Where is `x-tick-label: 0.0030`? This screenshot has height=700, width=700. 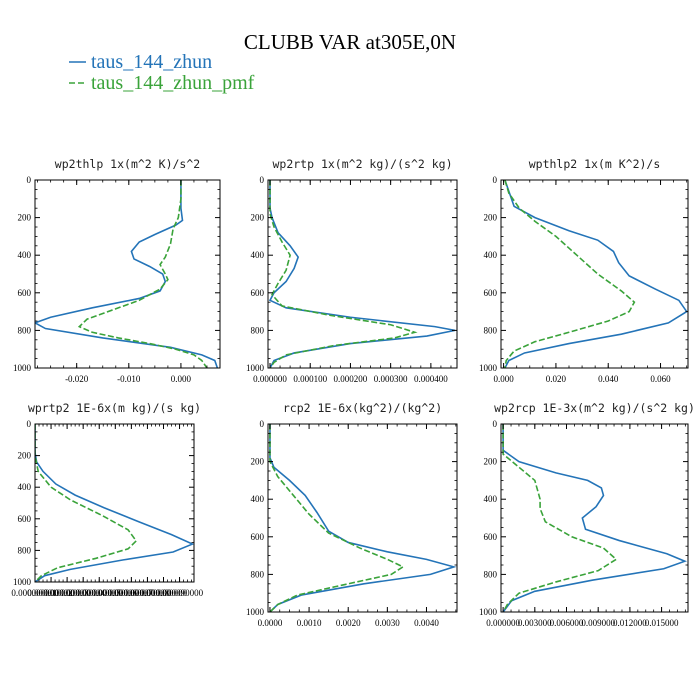
x-tick-label: 0.0030 is located at coordinates (387, 623).